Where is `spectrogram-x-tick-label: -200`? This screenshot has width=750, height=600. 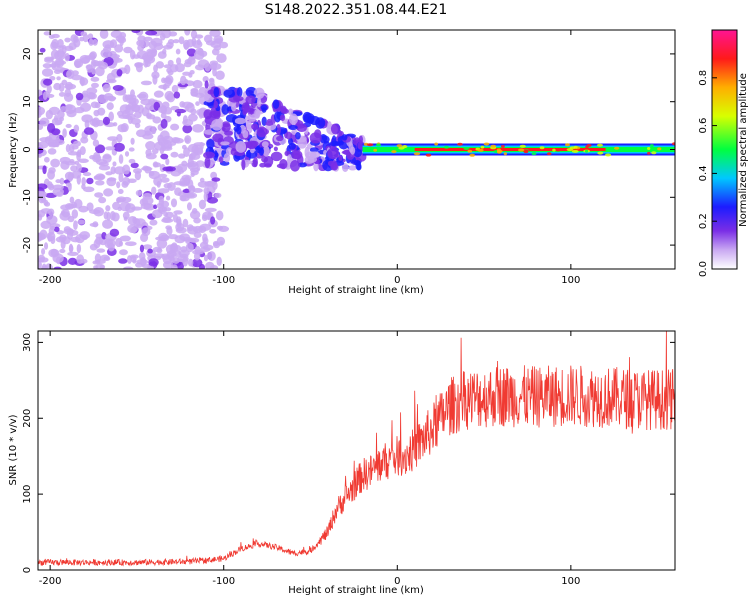 spectrogram-x-tick-label: -200 is located at coordinates (50, 280).